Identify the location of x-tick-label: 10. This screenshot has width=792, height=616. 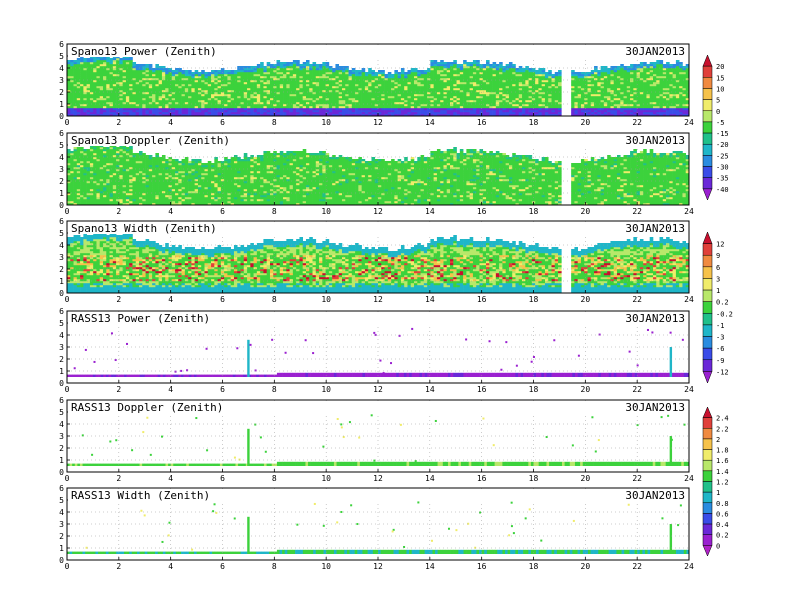
(326, 122).